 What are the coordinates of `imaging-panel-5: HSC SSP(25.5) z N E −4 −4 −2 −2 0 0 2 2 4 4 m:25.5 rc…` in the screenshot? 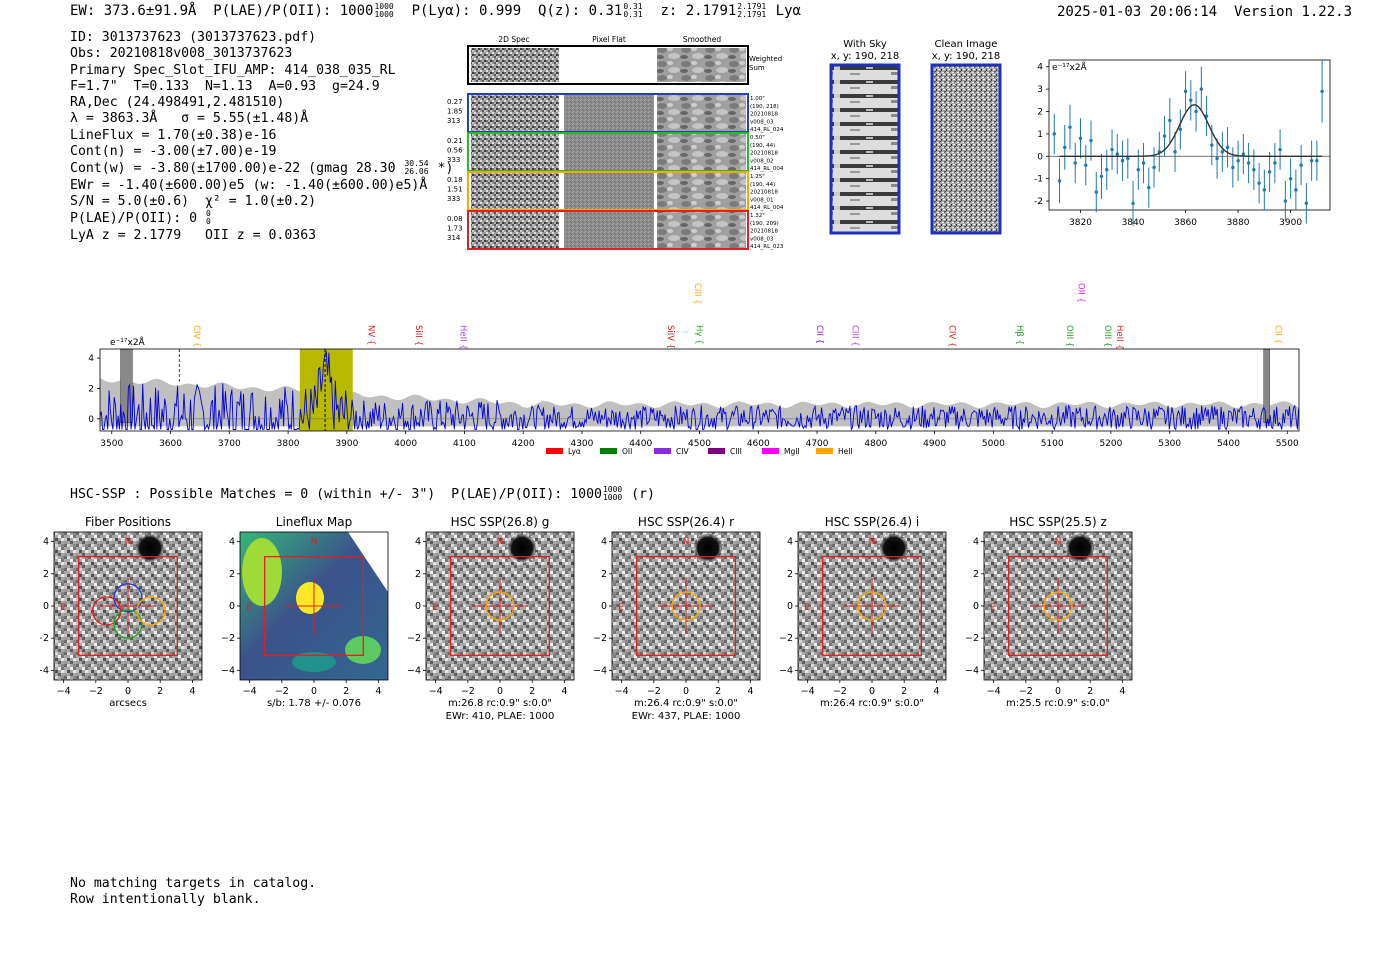 It's located at (1049, 612).